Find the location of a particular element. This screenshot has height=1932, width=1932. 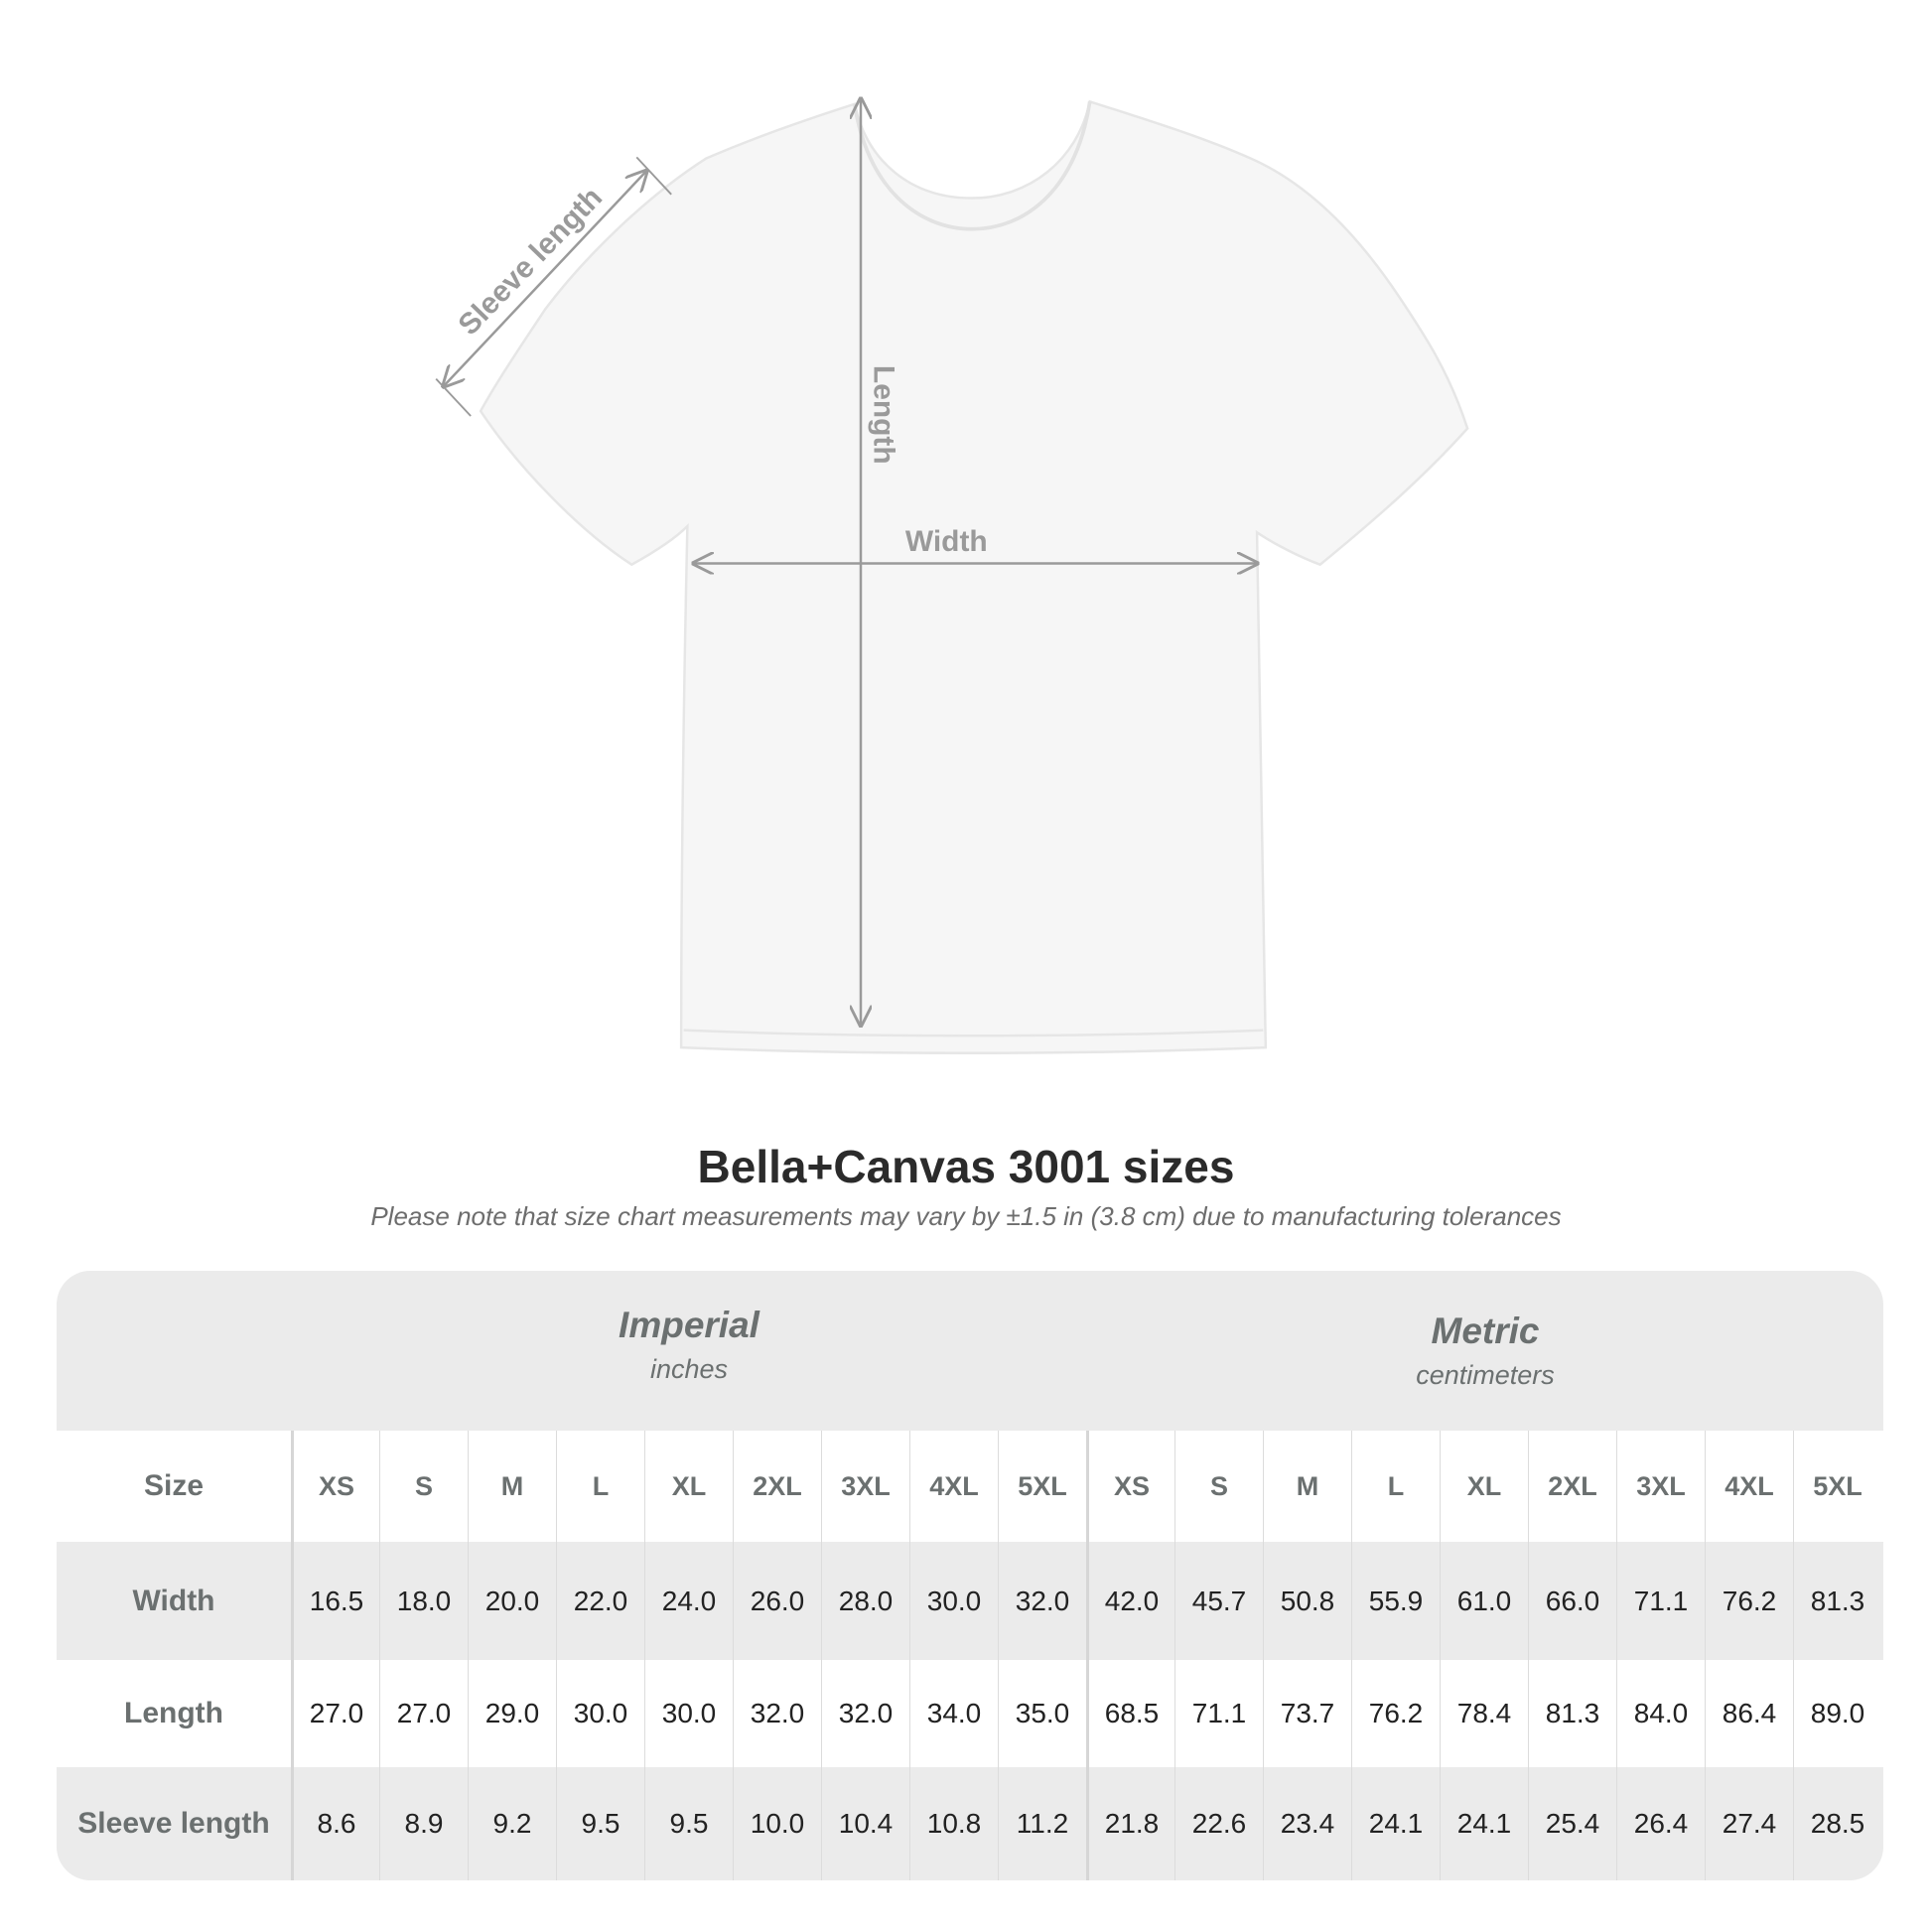

table-cell: 8.9 is located at coordinates (424, 1823).